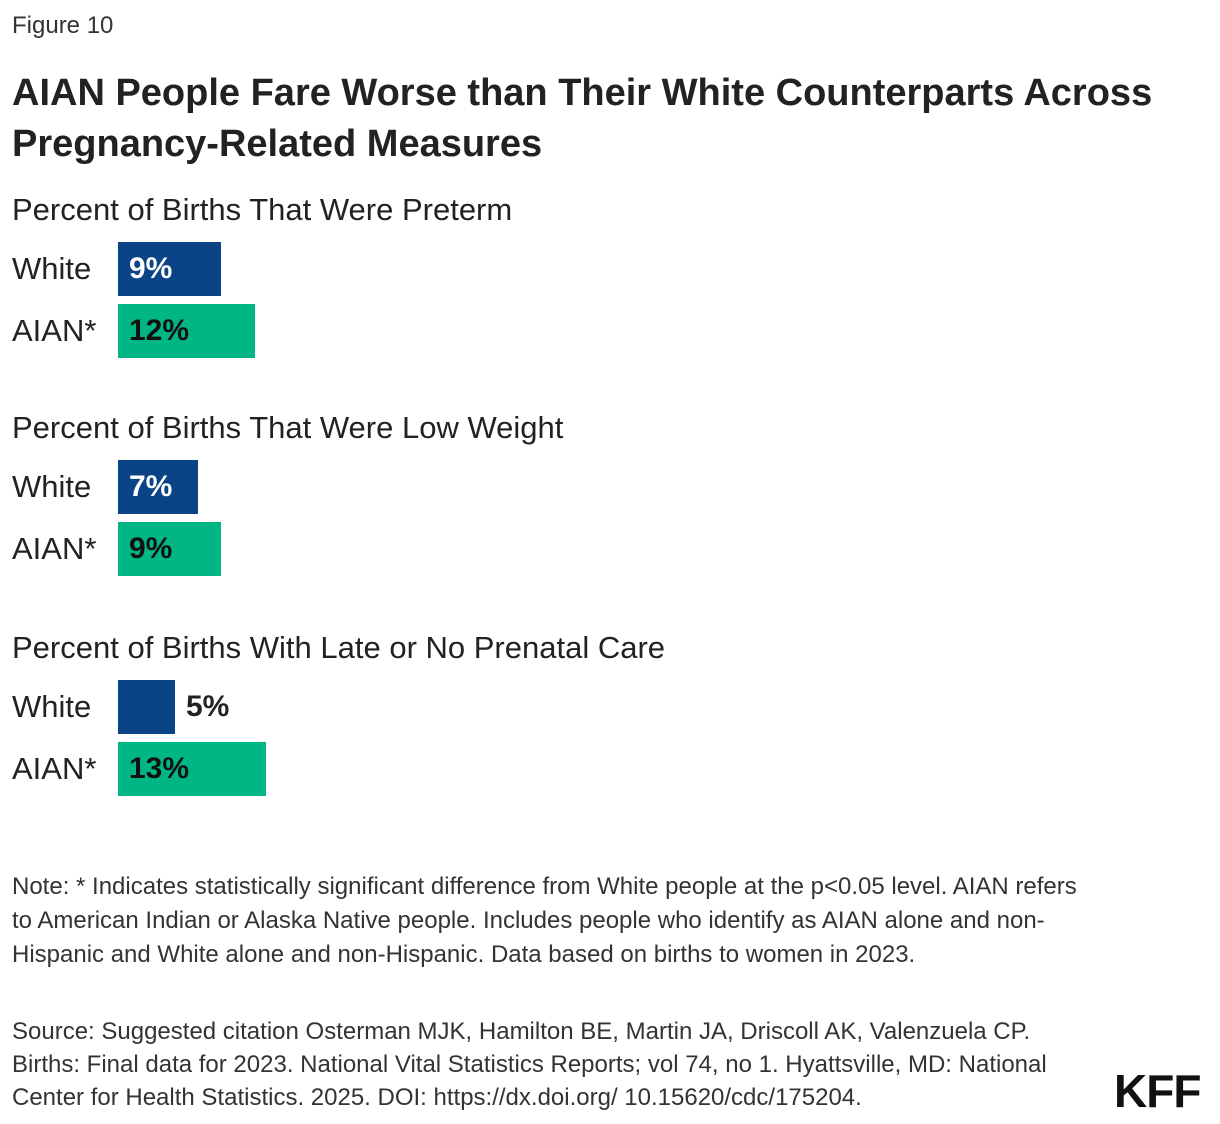 The image size is (1220, 1124). Describe the element at coordinates (159, 768) in the screenshot. I see `data-label-aian: 13%` at that location.